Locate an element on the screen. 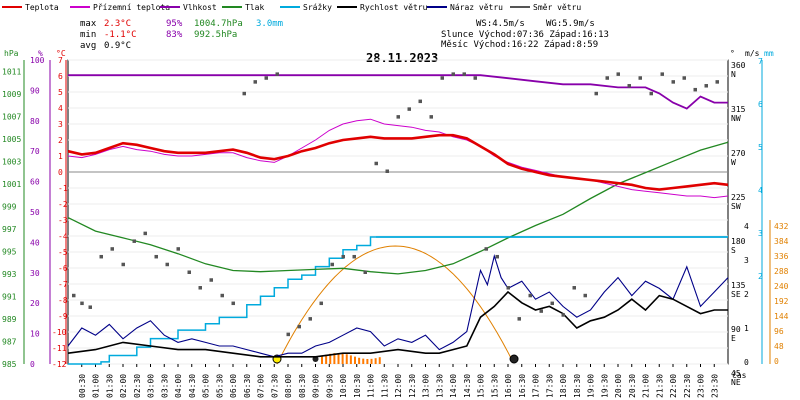 The image size is (800, 400). time-tick-label: 18:00 is located at coordinates (563, 386).